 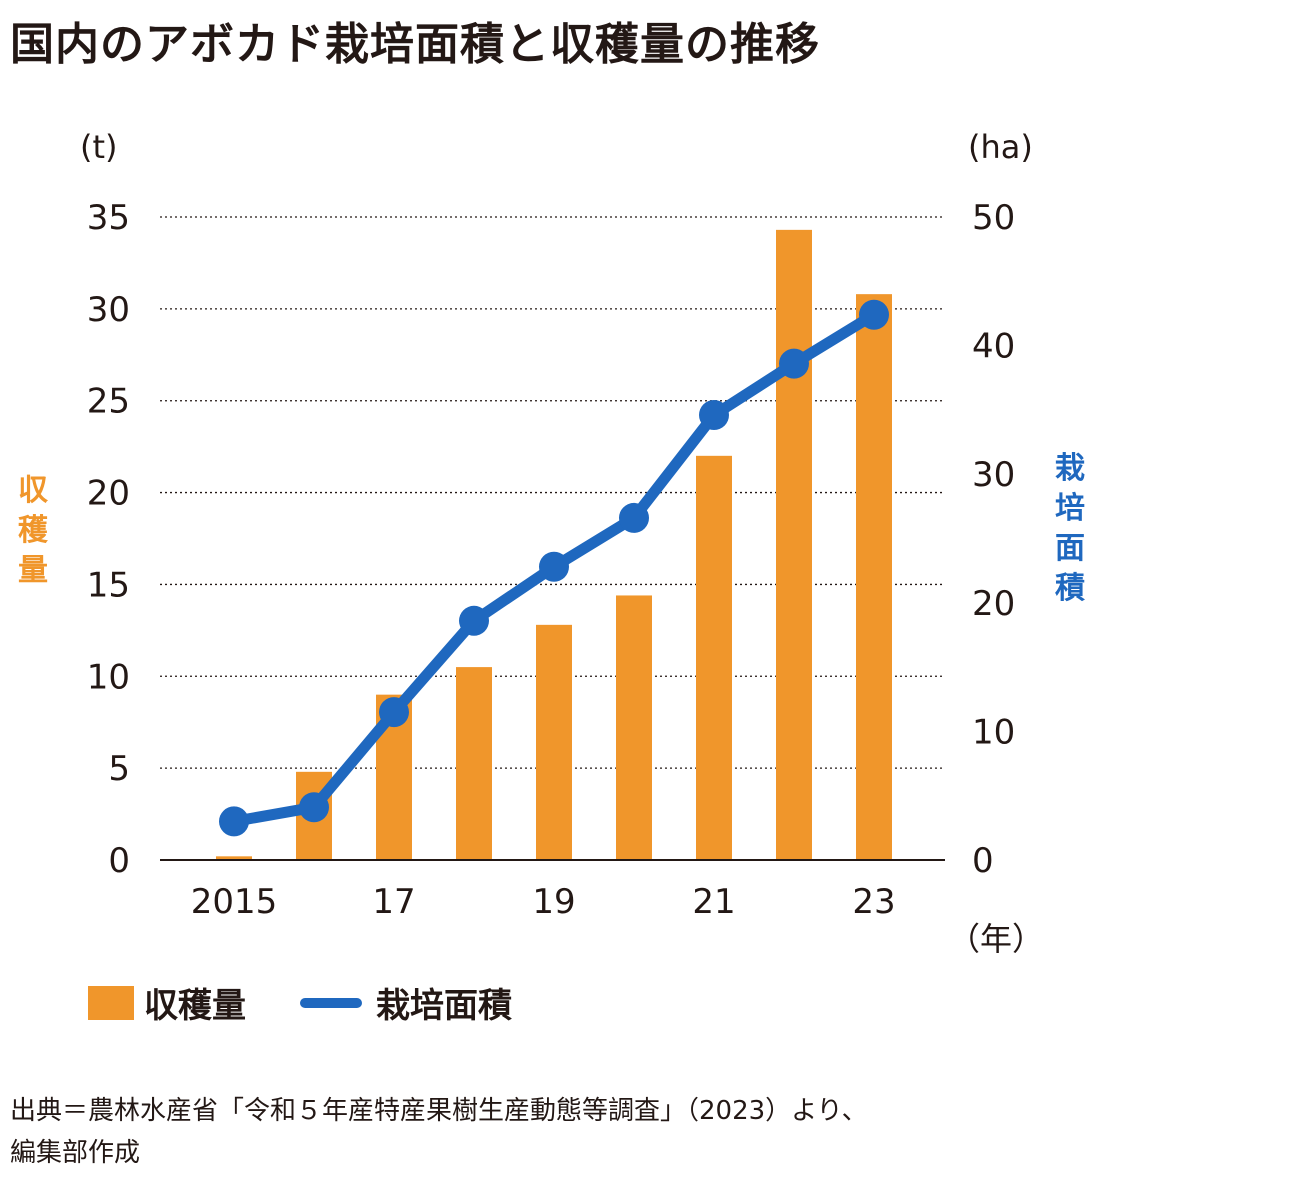 I want to click on left-tick-label: 15, so click(x=108, y=585).